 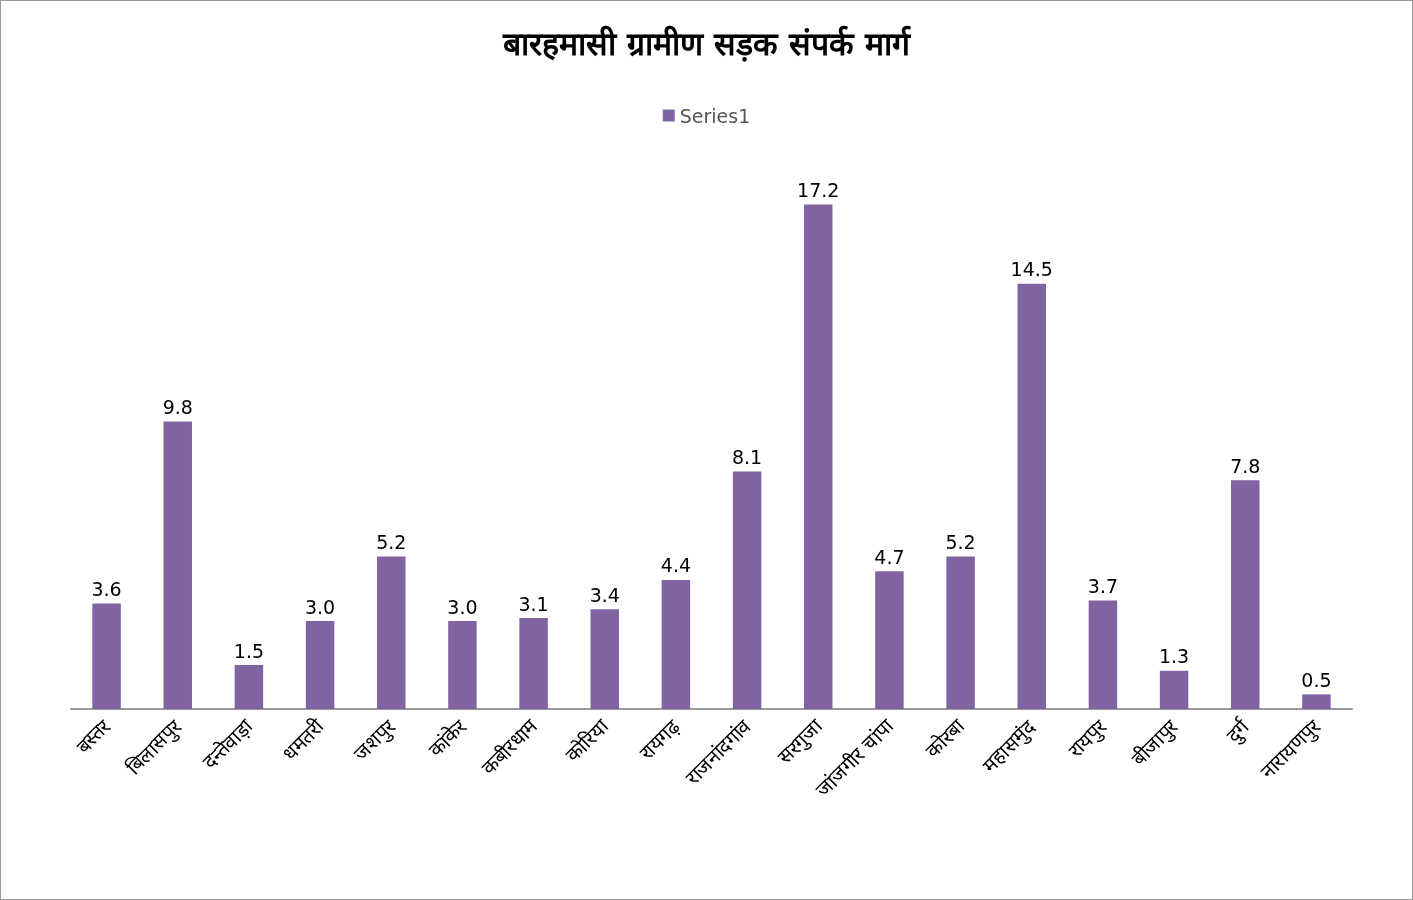 I want to click on data-label: 9.8, so click(x=177, y=407).